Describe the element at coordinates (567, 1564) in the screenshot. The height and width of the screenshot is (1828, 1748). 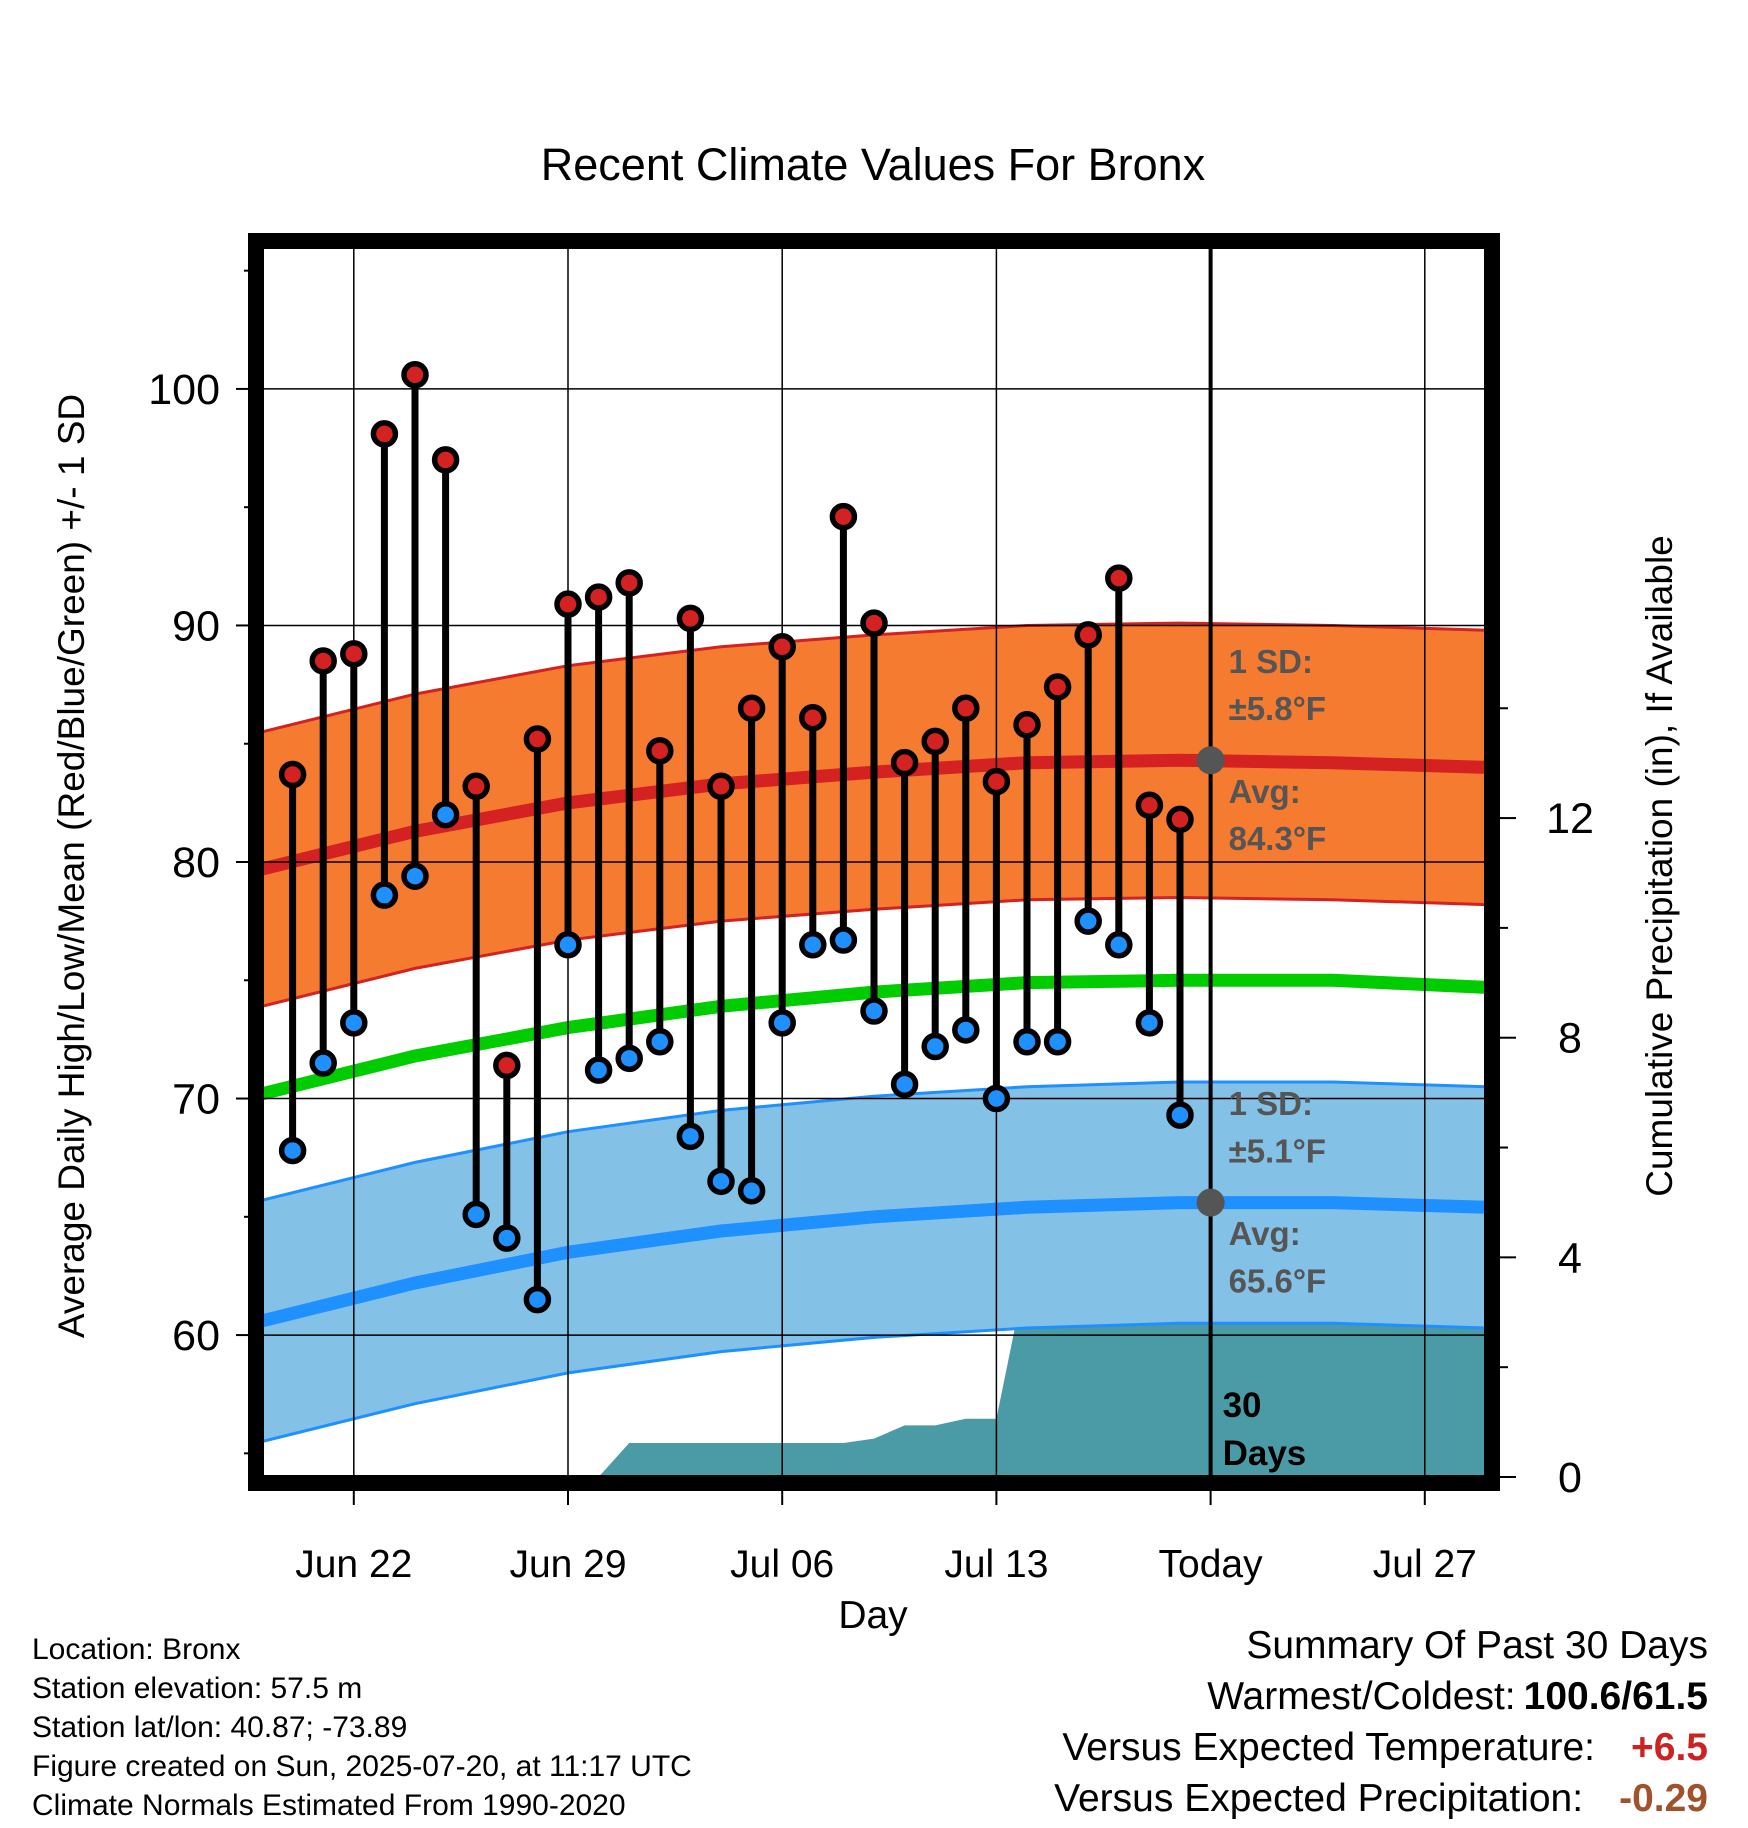
I see `x-tick-label: Jun 29` at that location.